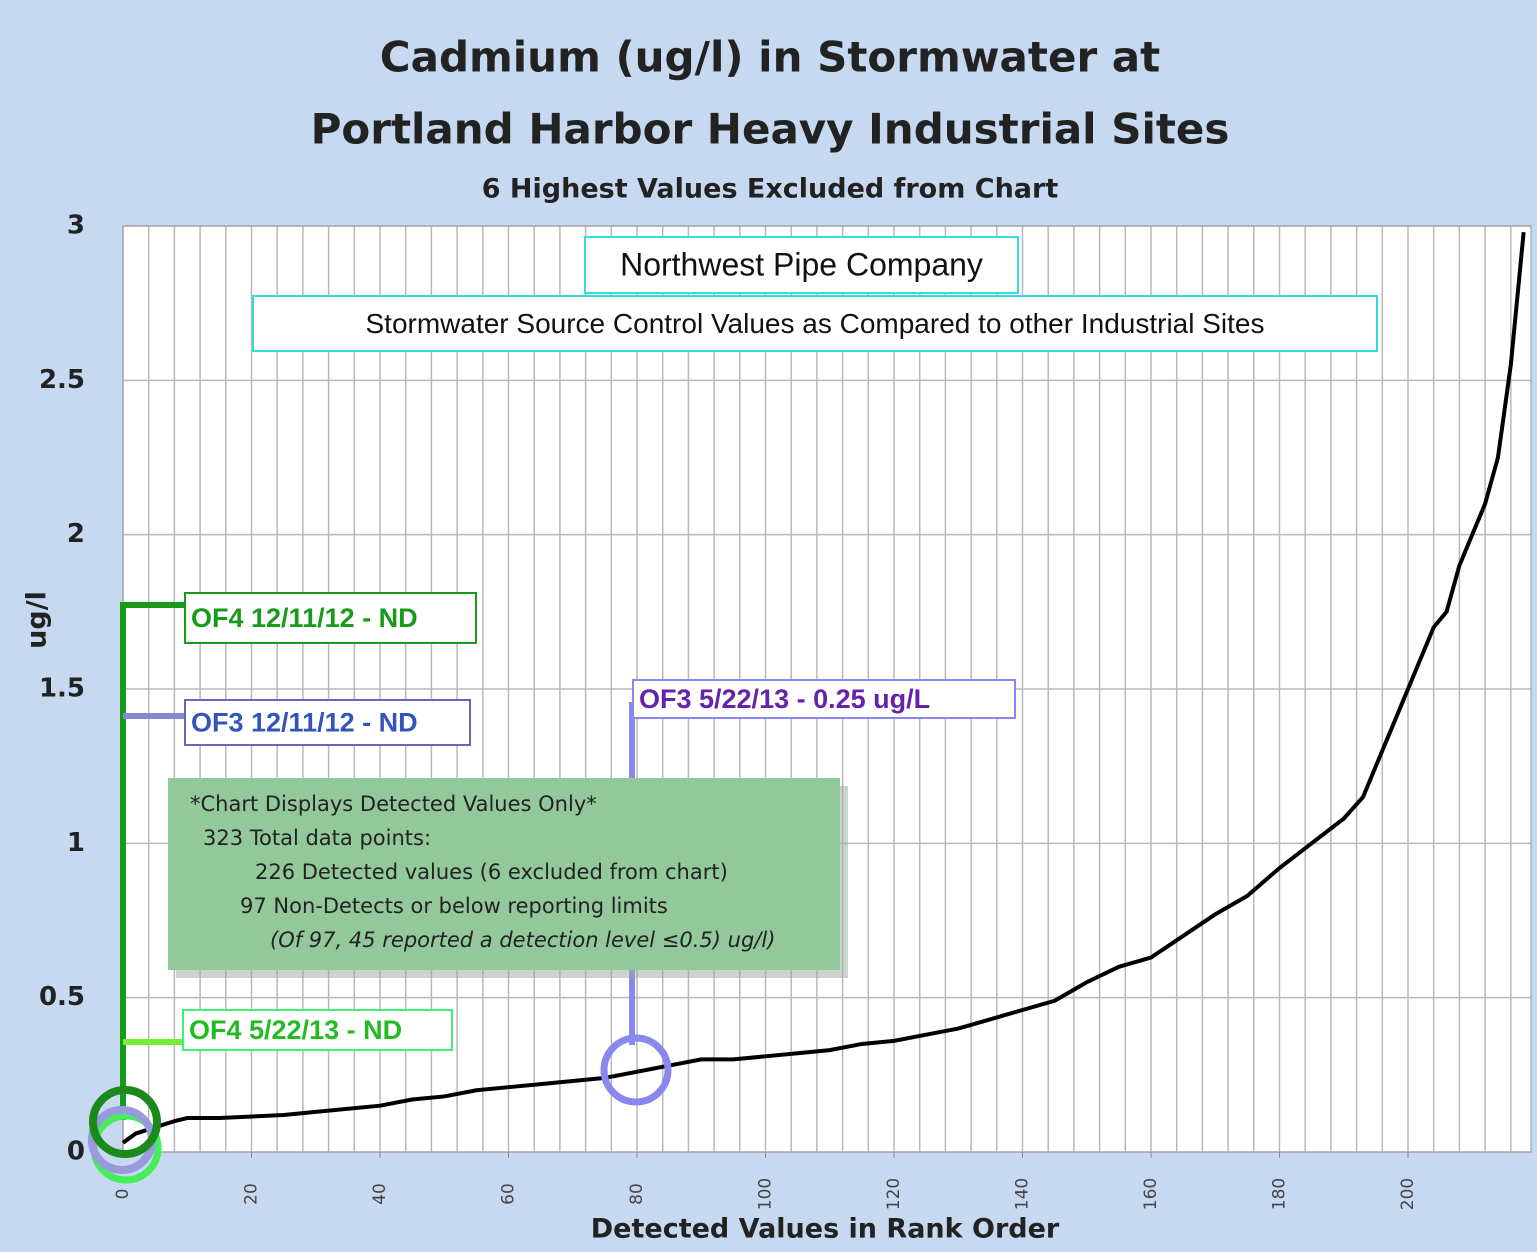 This screenshot has height=1252, width=1537. Describe the element at coordinates (766, 1194) in the screenshot. I see `x-tick-label: 100` at that location.